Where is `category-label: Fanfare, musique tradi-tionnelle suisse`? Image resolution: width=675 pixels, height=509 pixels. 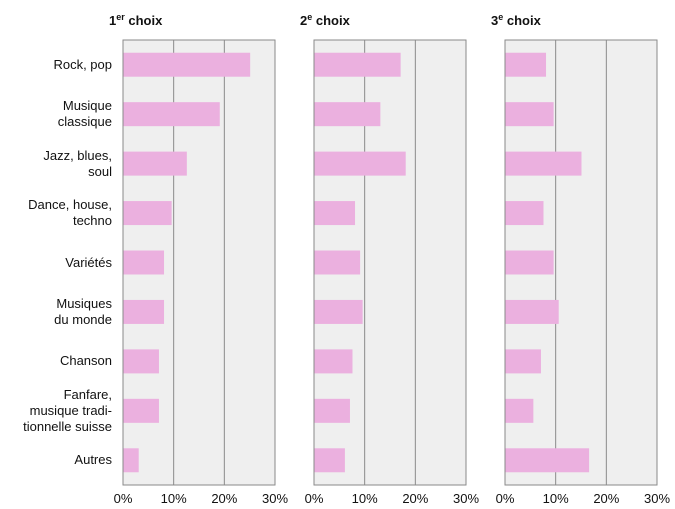 category-label: Fanfare, musique tradi-tionnelle suisse is located at coordinates (67, 411).